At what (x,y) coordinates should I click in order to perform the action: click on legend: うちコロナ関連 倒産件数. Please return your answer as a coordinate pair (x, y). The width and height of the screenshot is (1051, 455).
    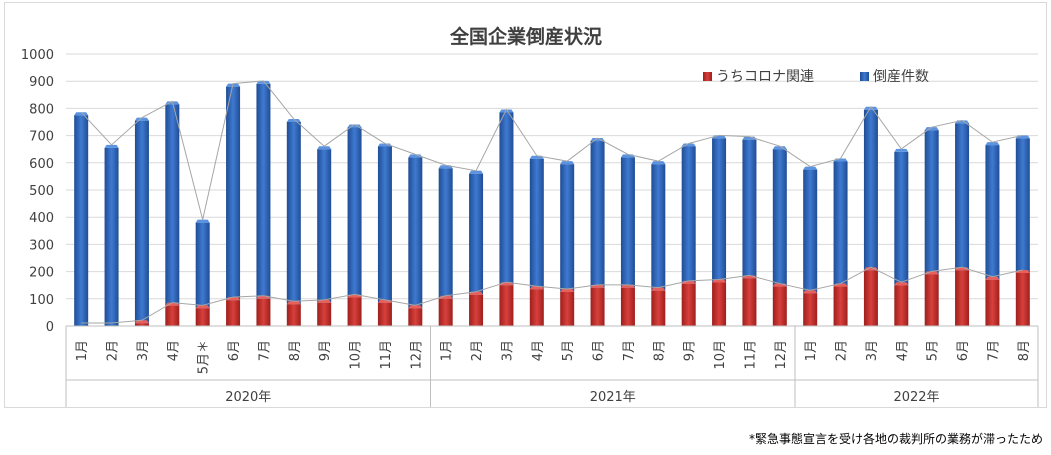
    Looking at the image, I should click on (816, 77).